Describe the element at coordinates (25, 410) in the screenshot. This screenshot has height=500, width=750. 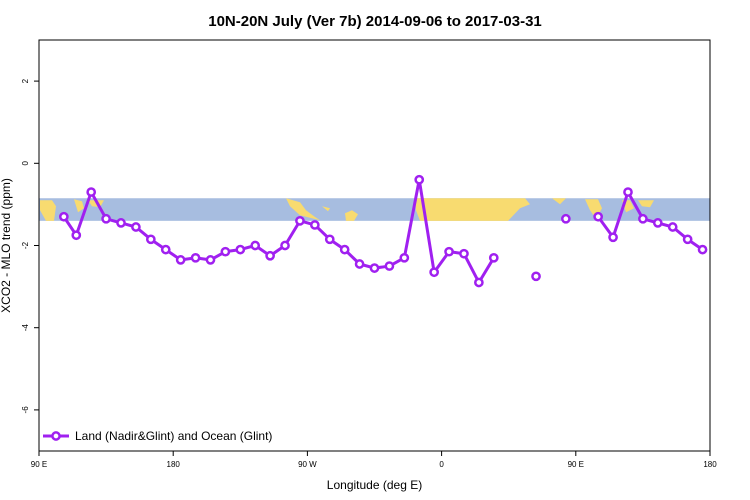
I see `y-tick-label: -6` at that location.